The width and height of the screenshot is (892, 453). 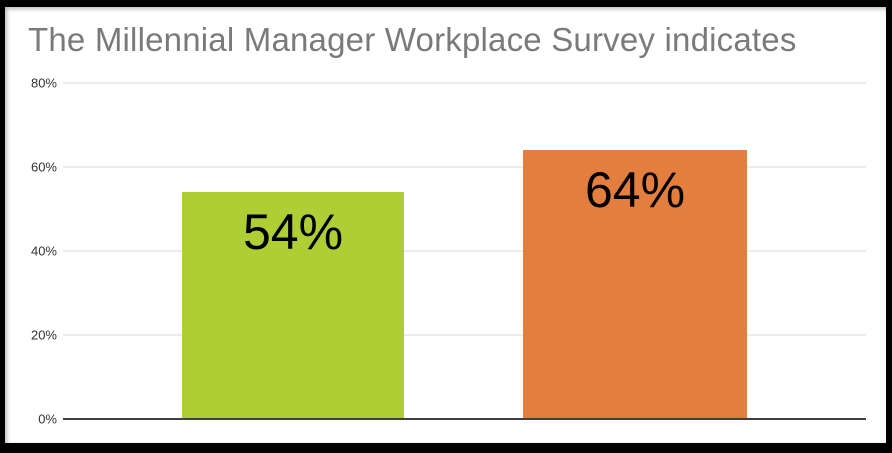 I want to click on bar-value-label: 64%, so click(x=635, y=190).